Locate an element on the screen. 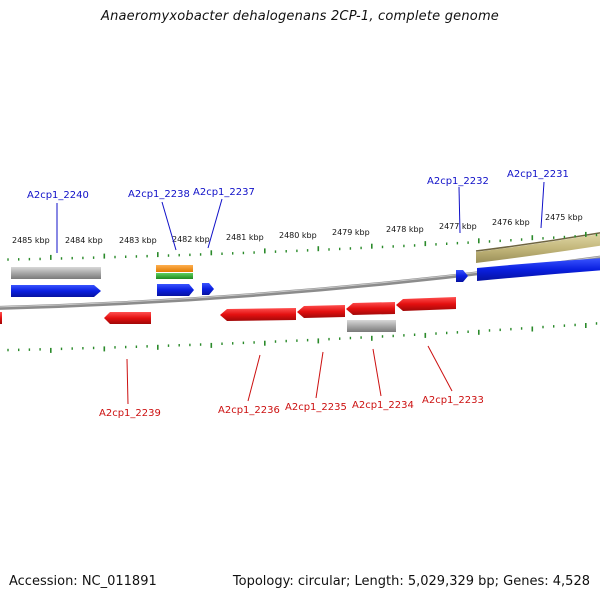 This screenshot has width=600, height=600. gene-label-A2cp1_2234: A2cp1_2234 is located at coordinates (383, 405).